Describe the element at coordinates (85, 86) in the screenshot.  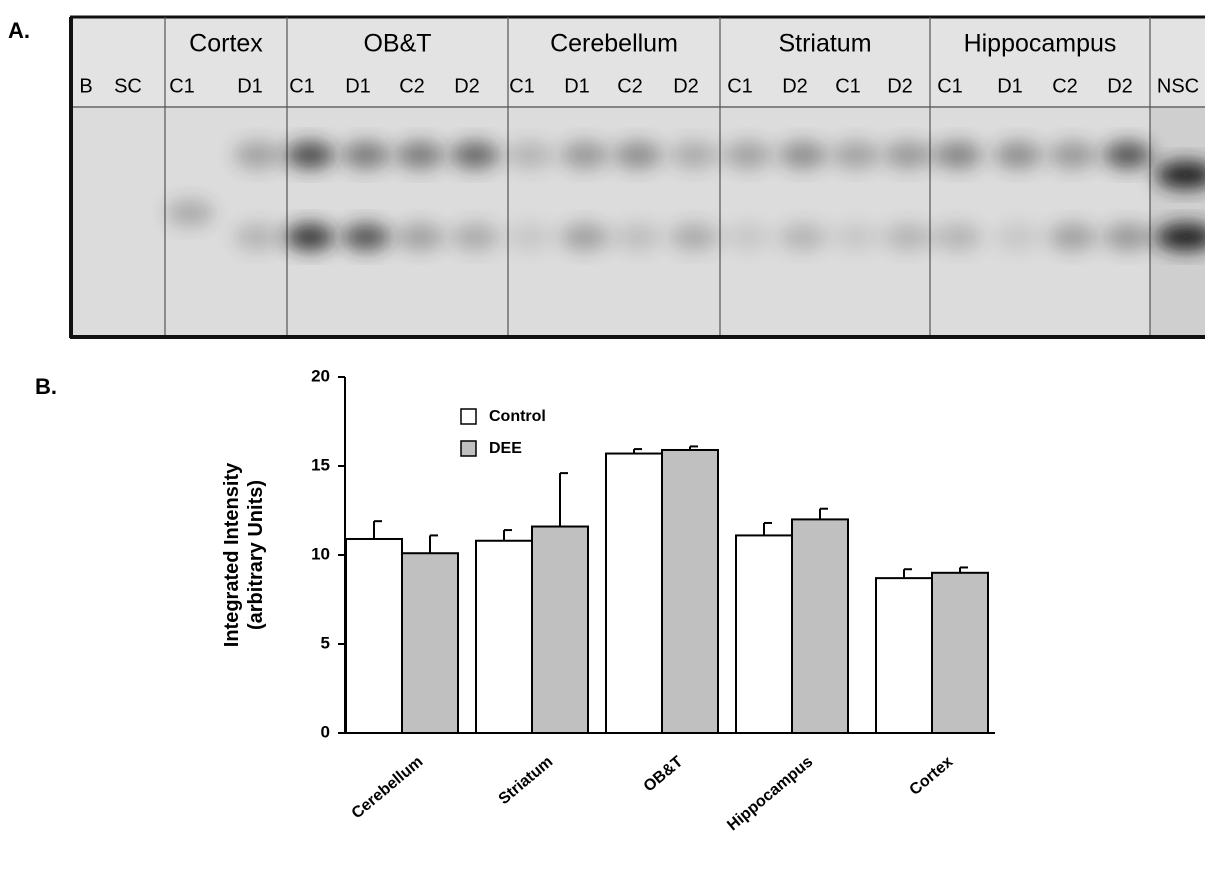
I see `lane-label: B` at that location.